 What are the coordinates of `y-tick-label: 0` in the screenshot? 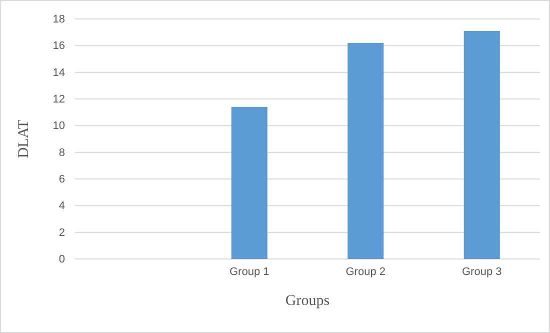 It's located at (61, 260).